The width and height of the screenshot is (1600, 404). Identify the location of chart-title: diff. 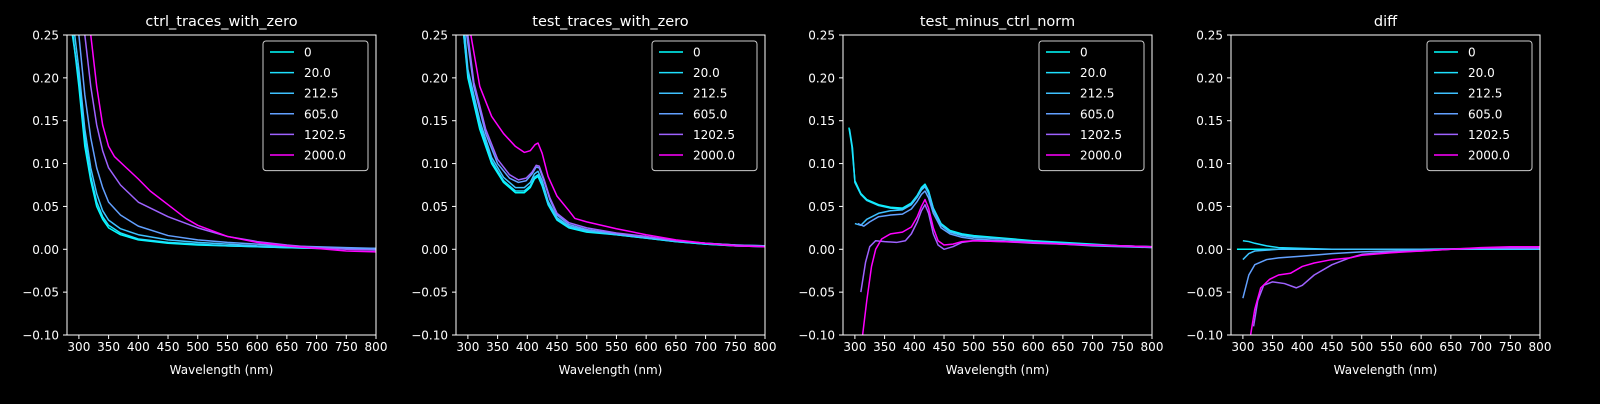
(1386, 22).